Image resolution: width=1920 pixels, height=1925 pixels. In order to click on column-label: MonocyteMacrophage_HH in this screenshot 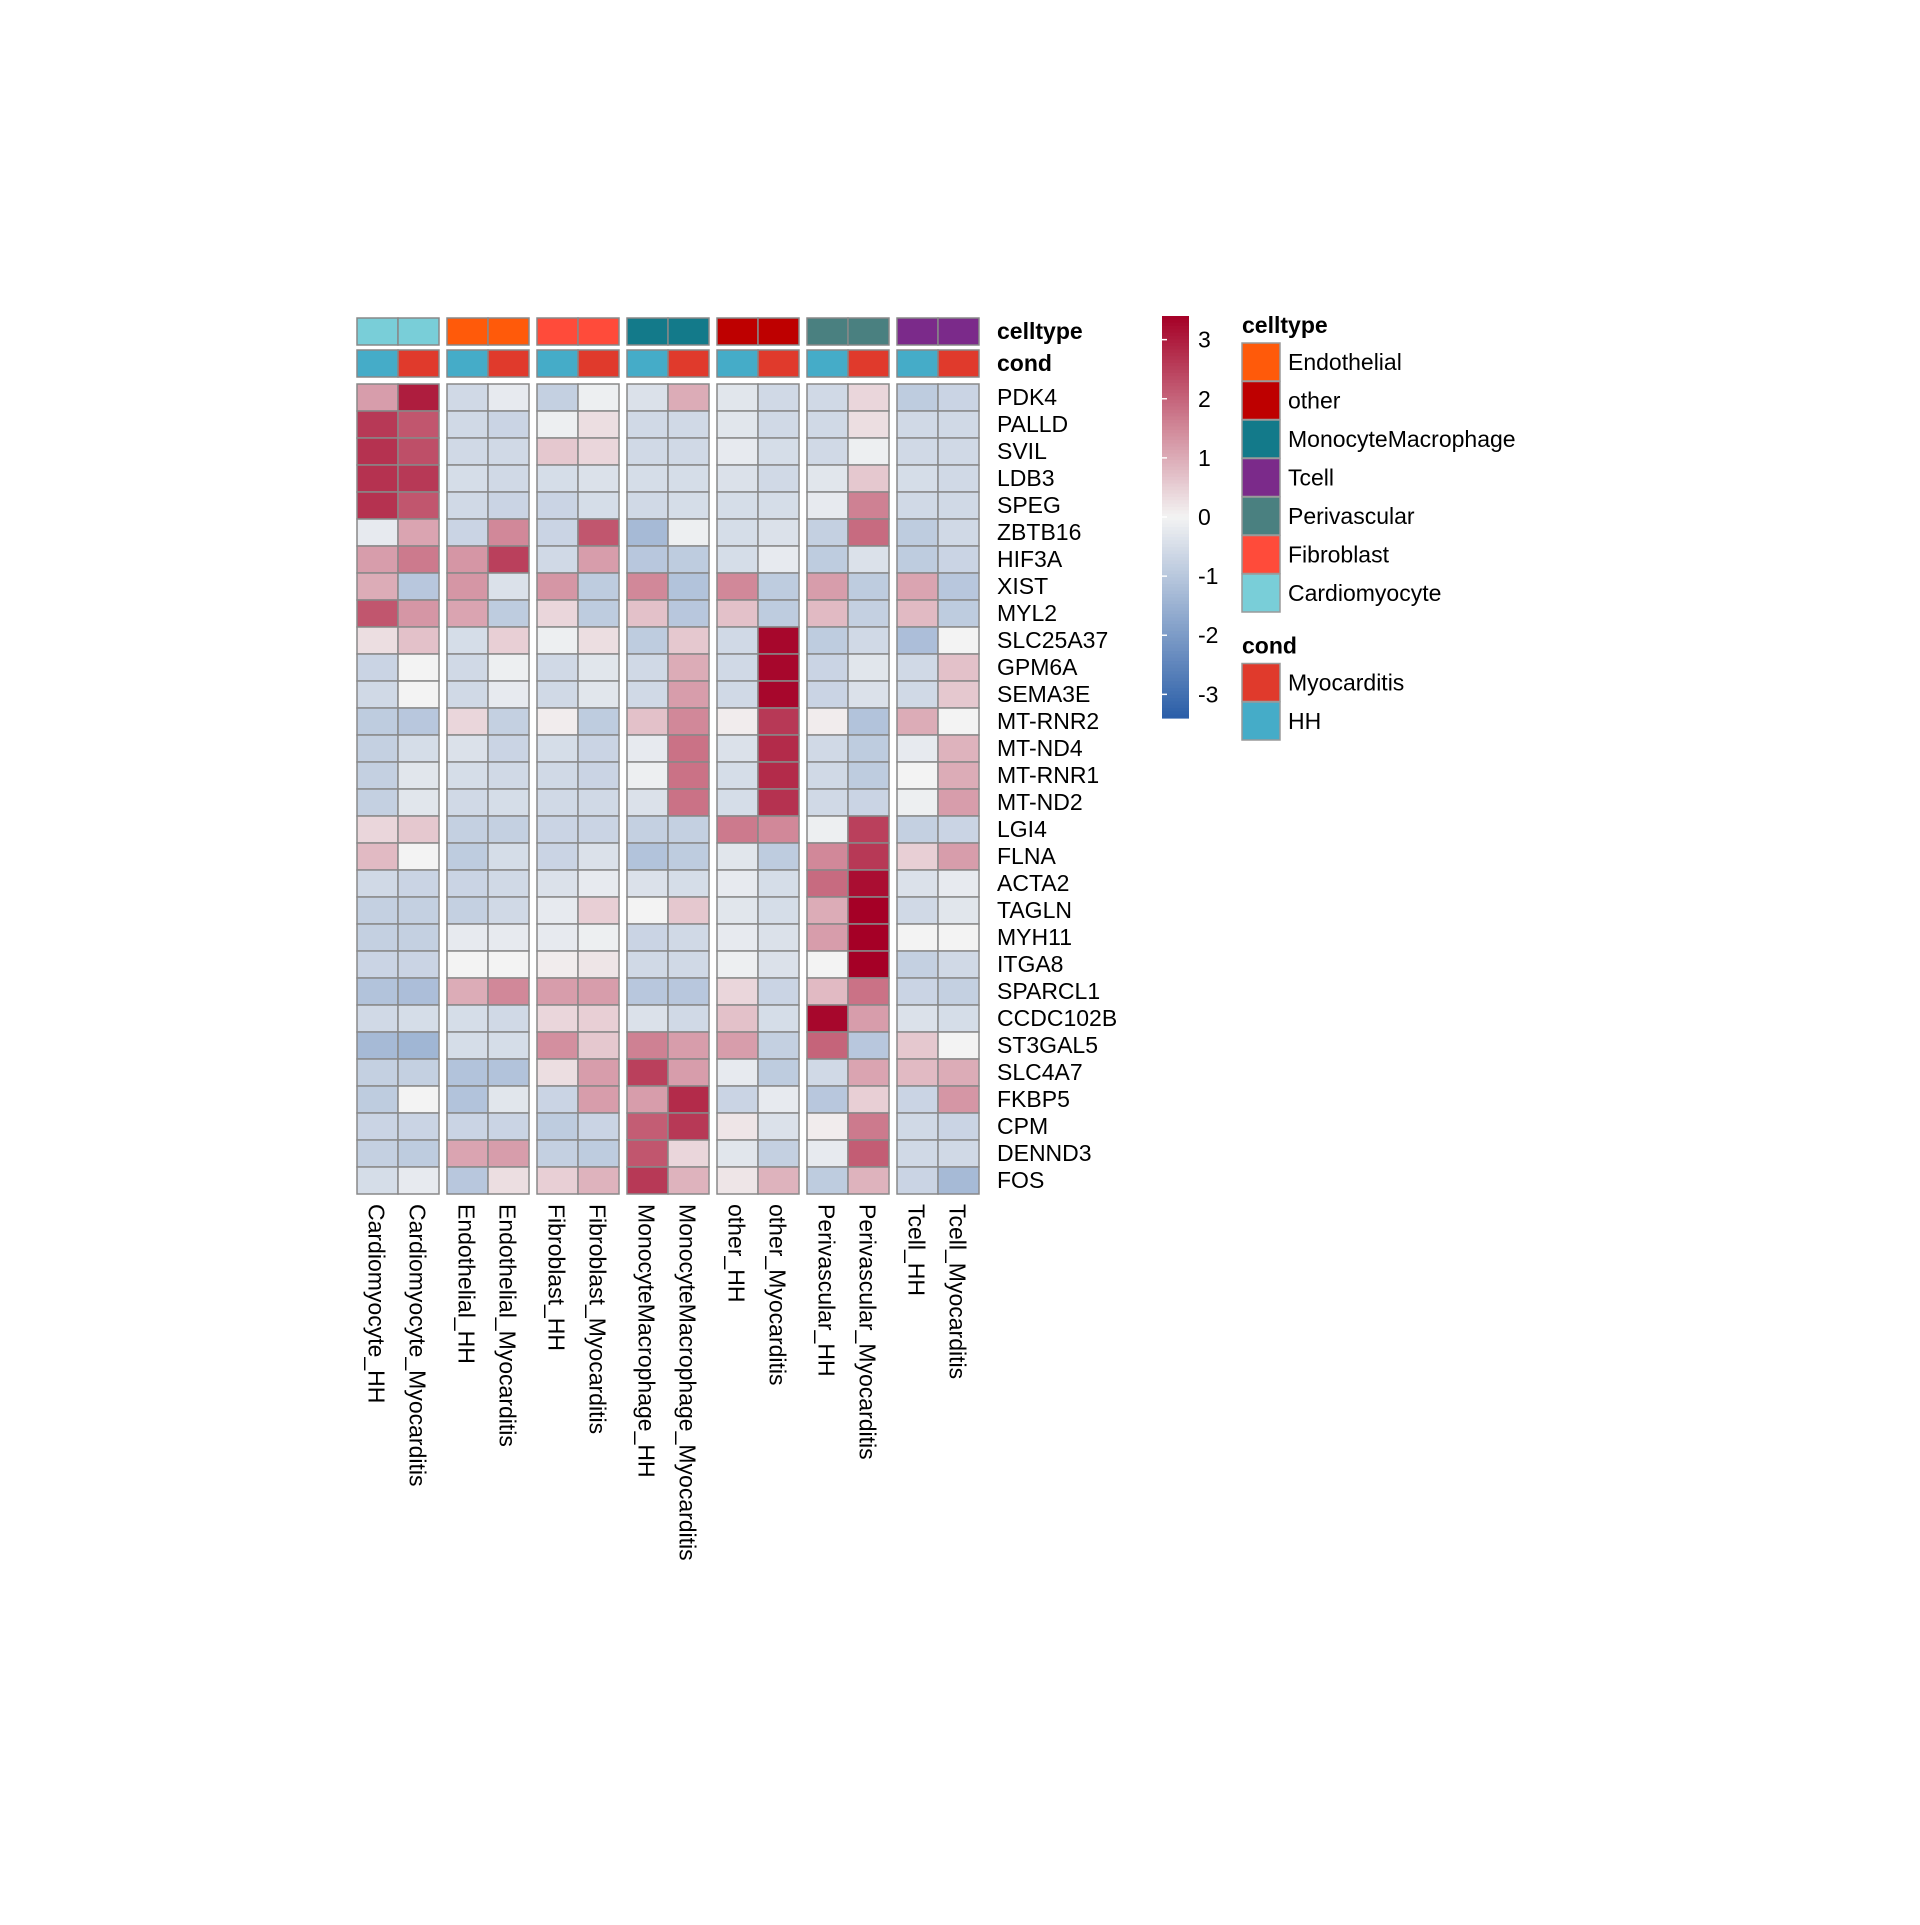, I will do `click(647, 1341)`.